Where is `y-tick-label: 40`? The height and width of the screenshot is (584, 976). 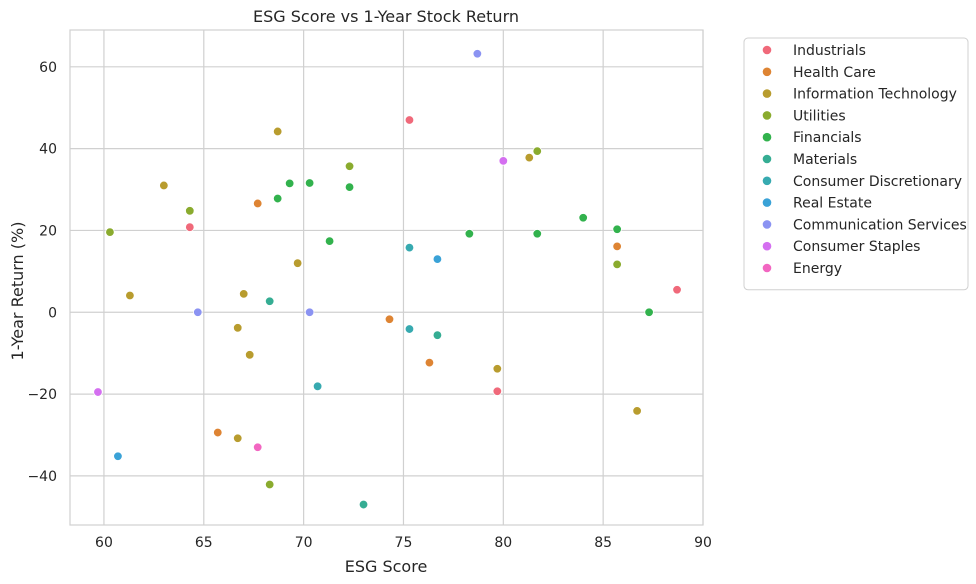 y-tick-label: 40 is located at coordinates (48, 150).